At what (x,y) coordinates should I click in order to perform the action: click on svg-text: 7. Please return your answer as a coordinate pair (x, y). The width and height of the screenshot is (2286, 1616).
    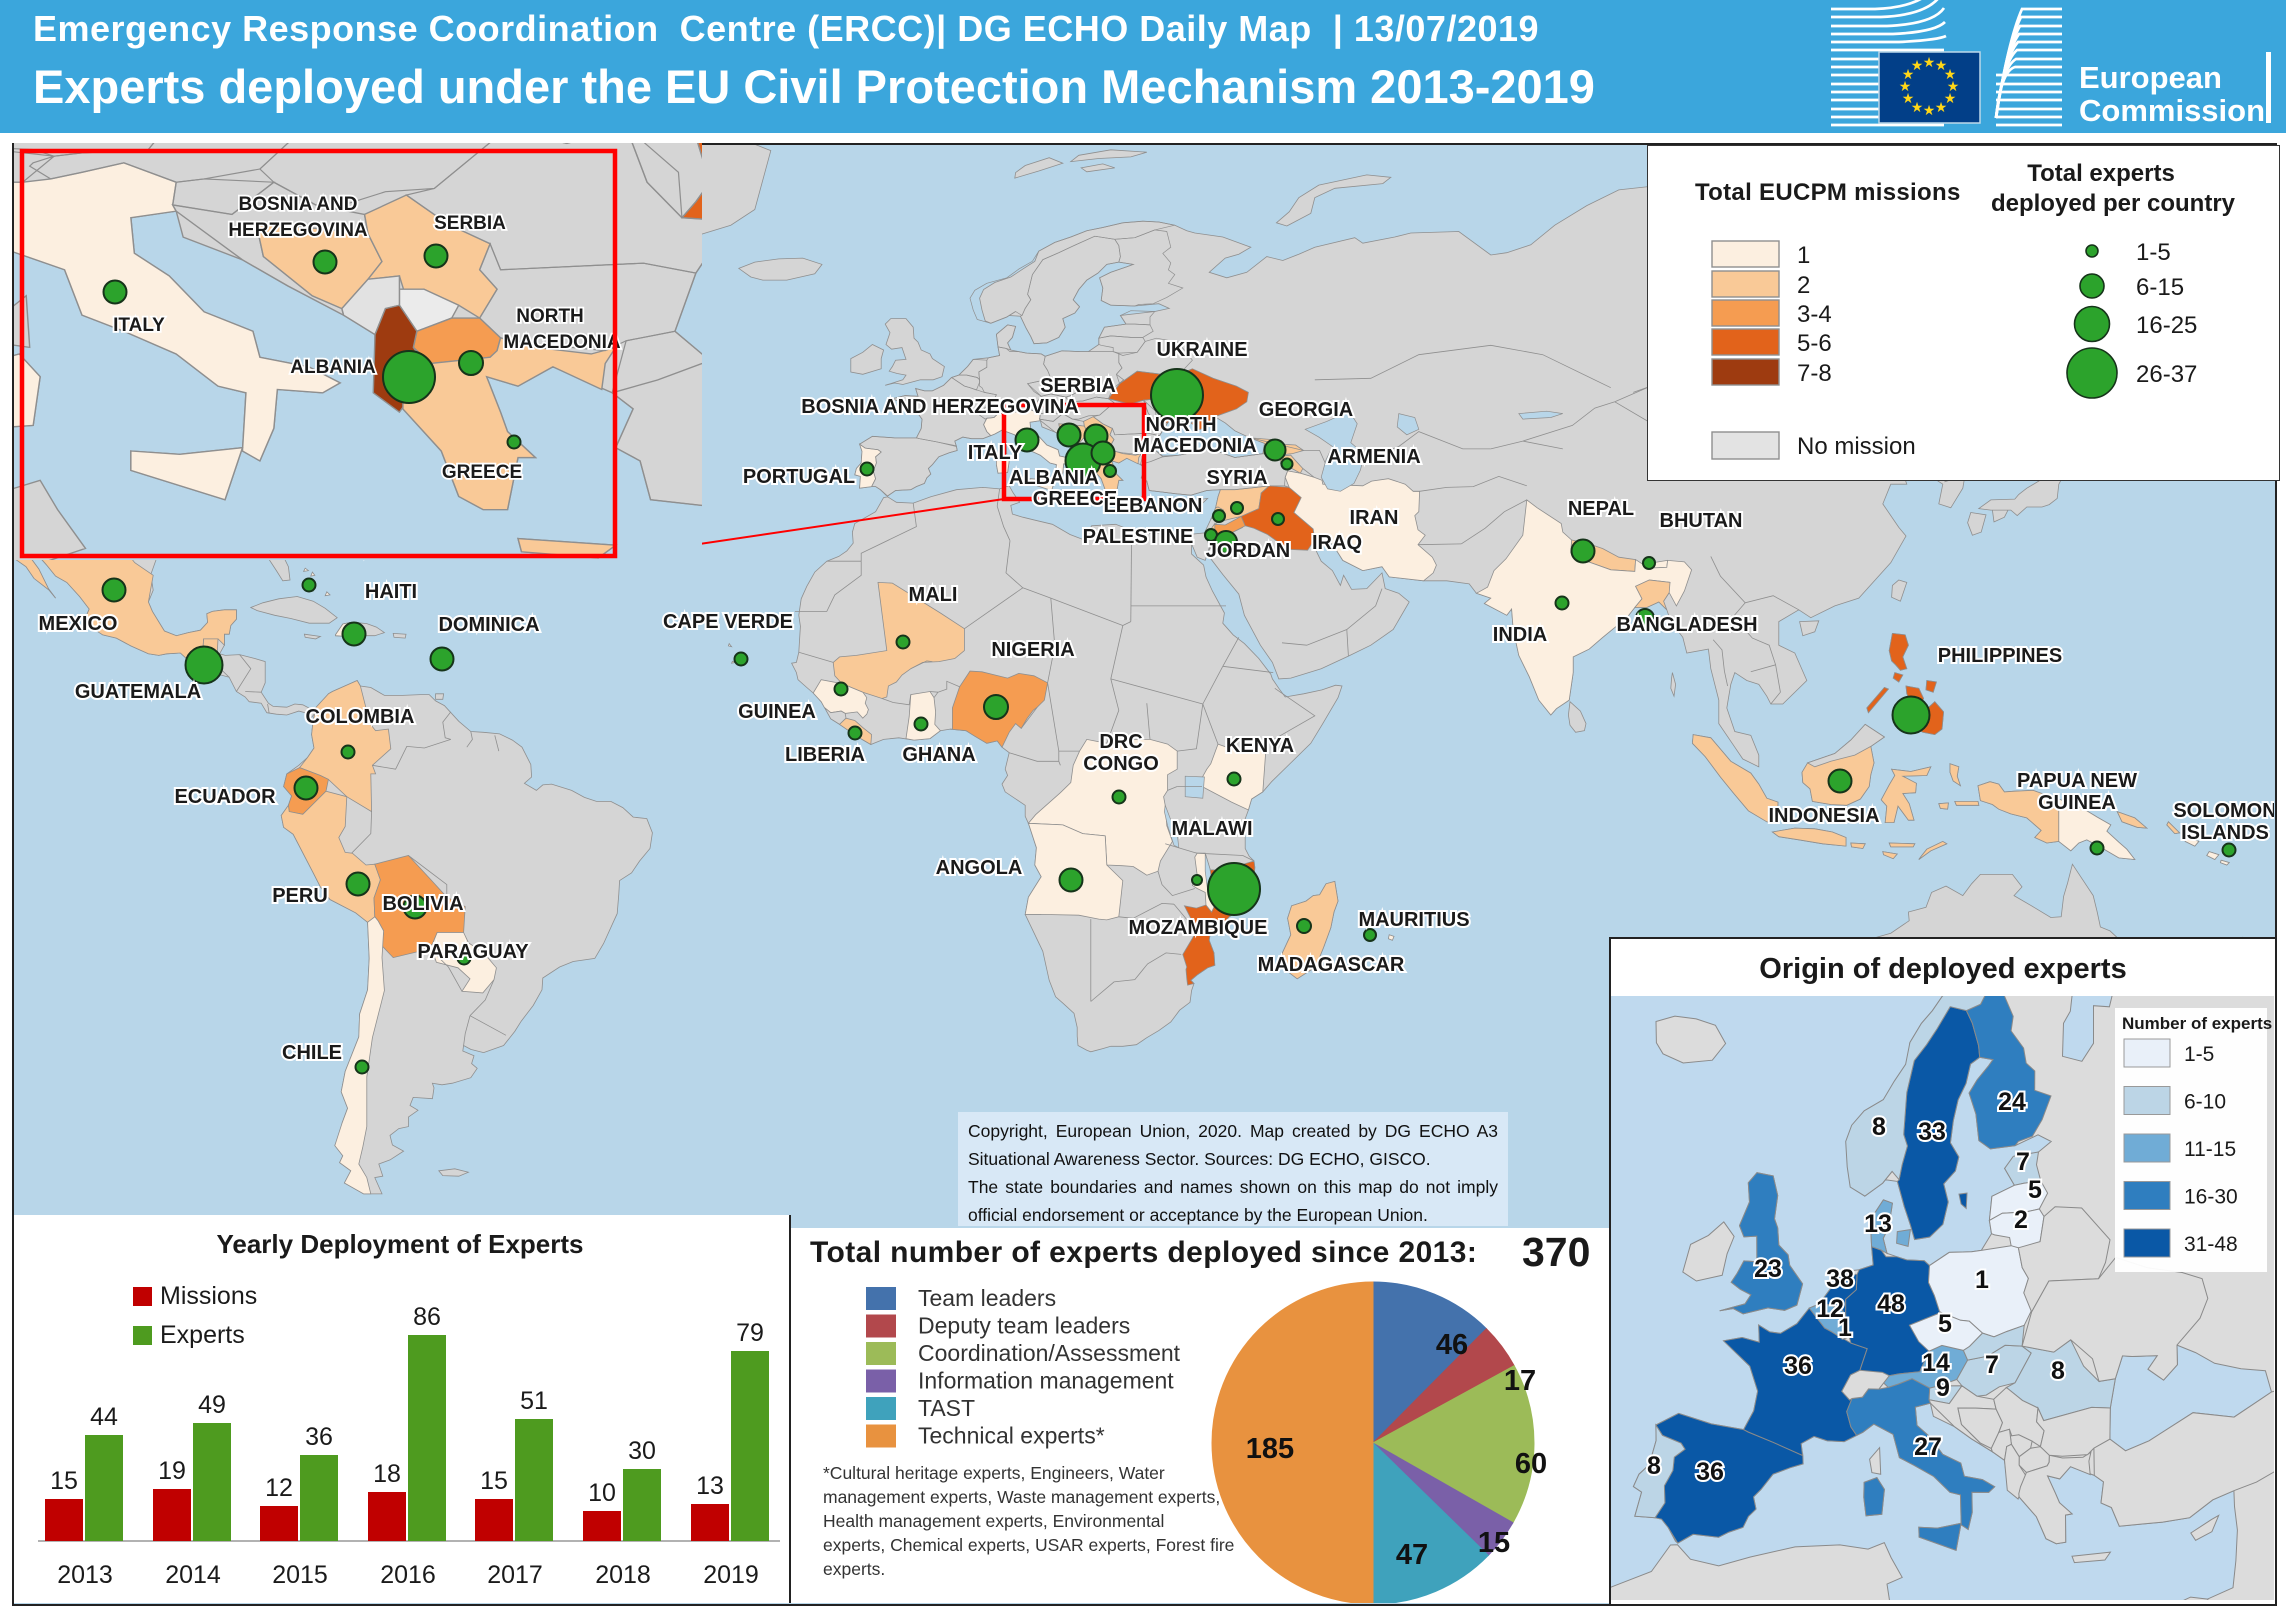
    Looking at the image, I should click on (1992, 1365).